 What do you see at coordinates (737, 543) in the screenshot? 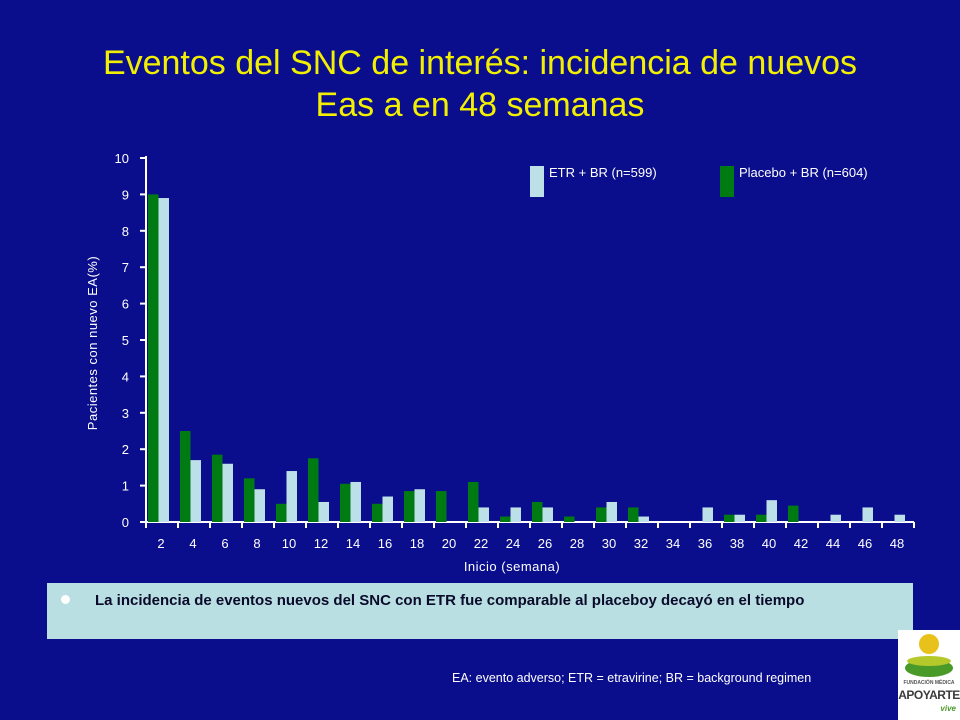
I see `x-tick-label: 38` at bounding box center [737, 543].